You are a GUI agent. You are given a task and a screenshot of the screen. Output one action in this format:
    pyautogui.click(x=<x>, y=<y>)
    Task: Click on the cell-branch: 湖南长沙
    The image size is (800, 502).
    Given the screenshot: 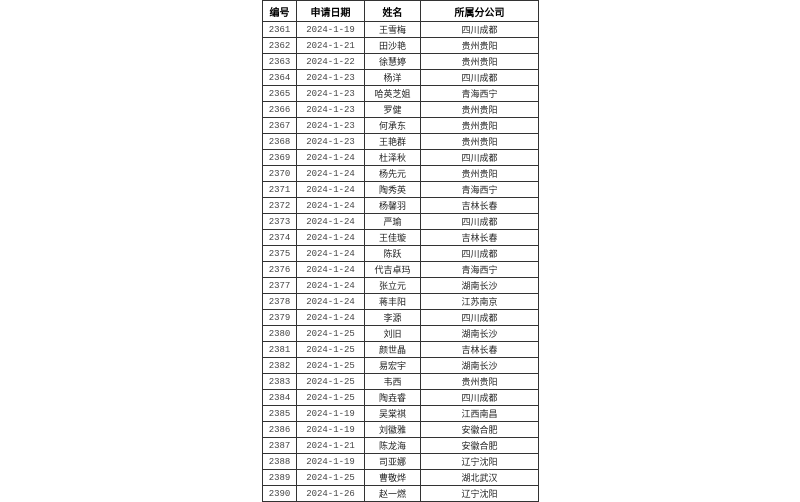 What is the action you would take?
    pyautogui.click(x=479, y=285)
    